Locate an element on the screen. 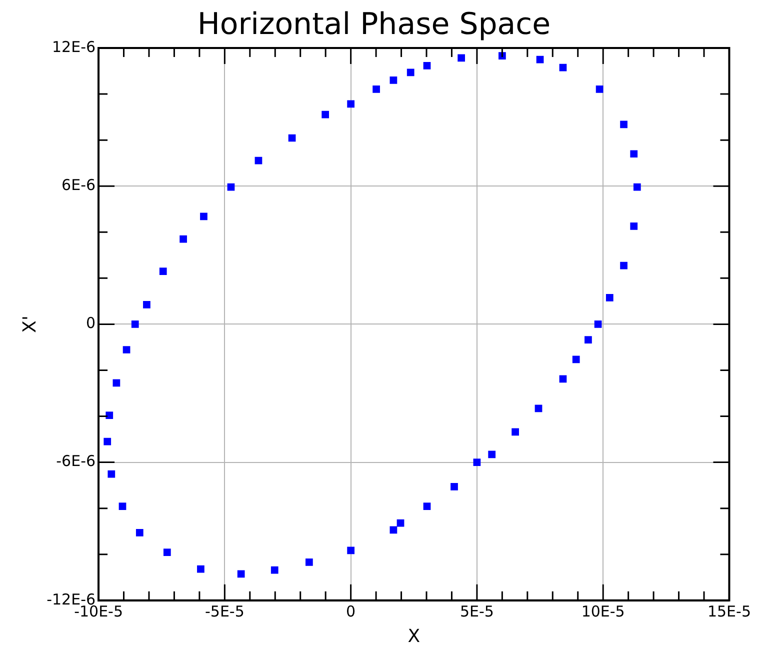 This screenshot has height=658, width=762. chart-title: Horizontal Phase Space is located at coordinates (374, 24).